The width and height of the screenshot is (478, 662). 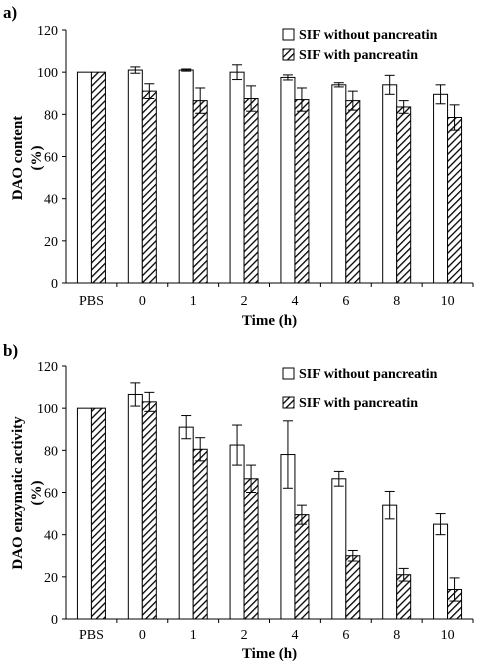 I want to click on panel-label: a), so click(x=10, y=12).